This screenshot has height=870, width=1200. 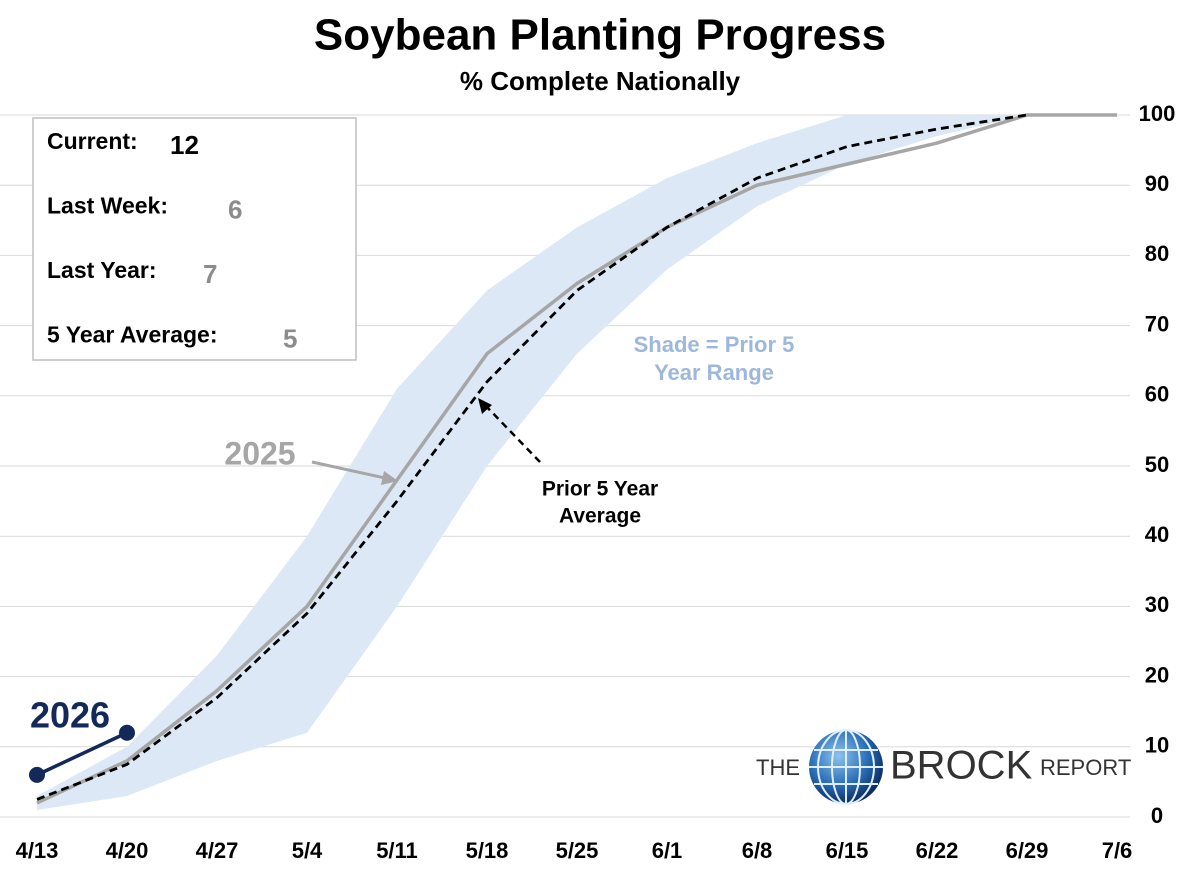 What do you see at coordinates (1117, 850) in the screenshot?
I see `x-tick-label: 7/6` at bounding box center [1117, 850].